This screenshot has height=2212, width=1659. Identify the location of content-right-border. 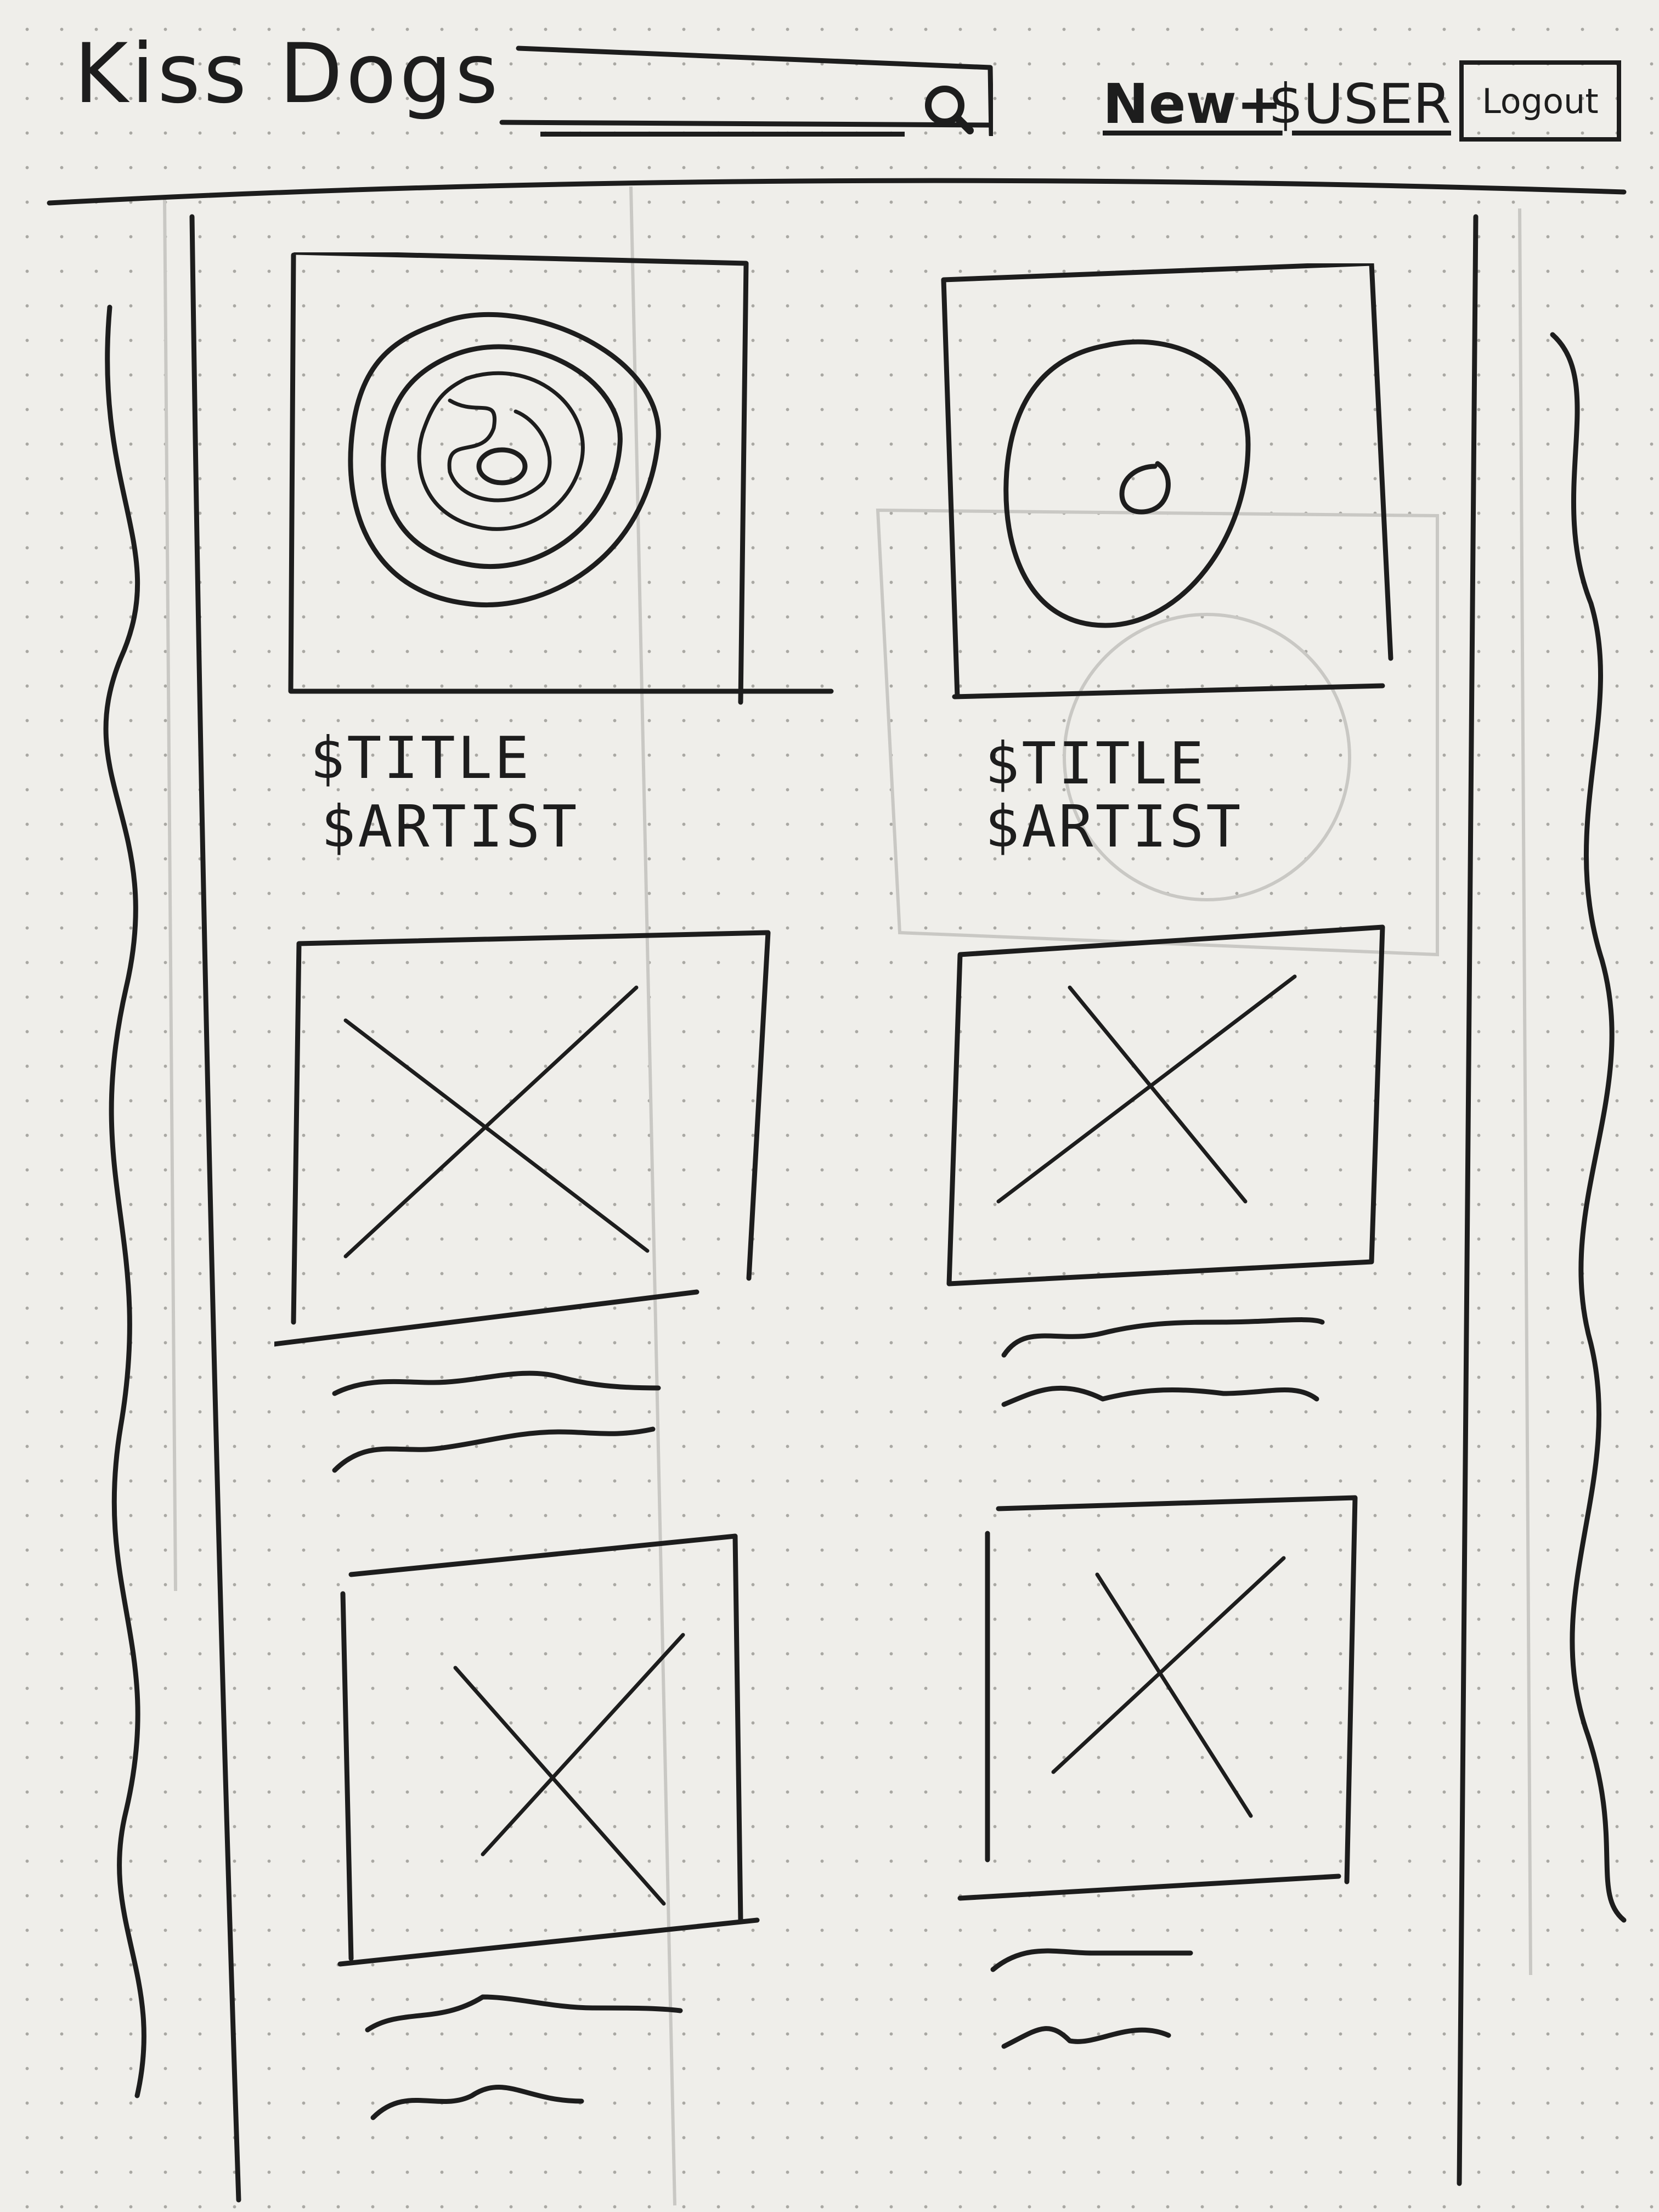
(1468, 1200).